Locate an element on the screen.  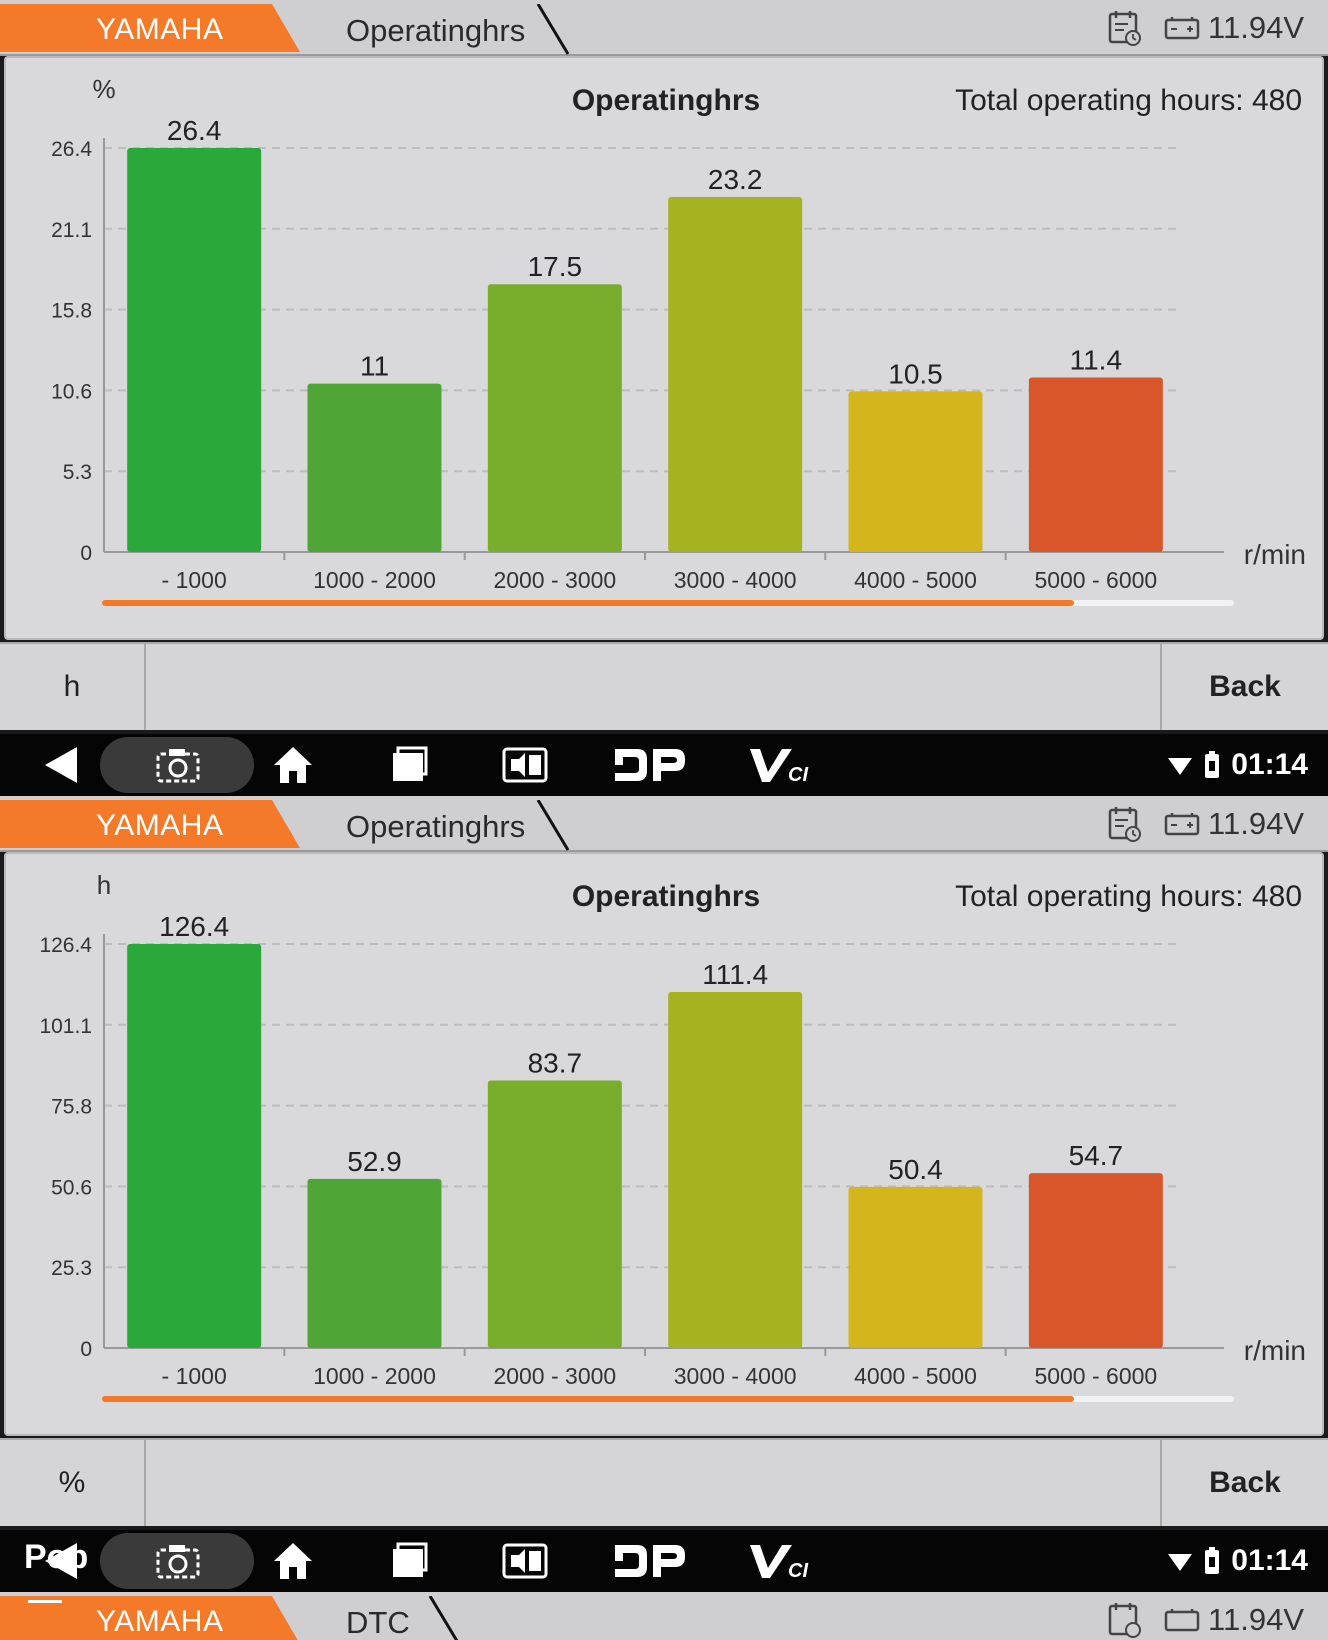
y-tick-label: 0 is located at coordinates (86, 1349).